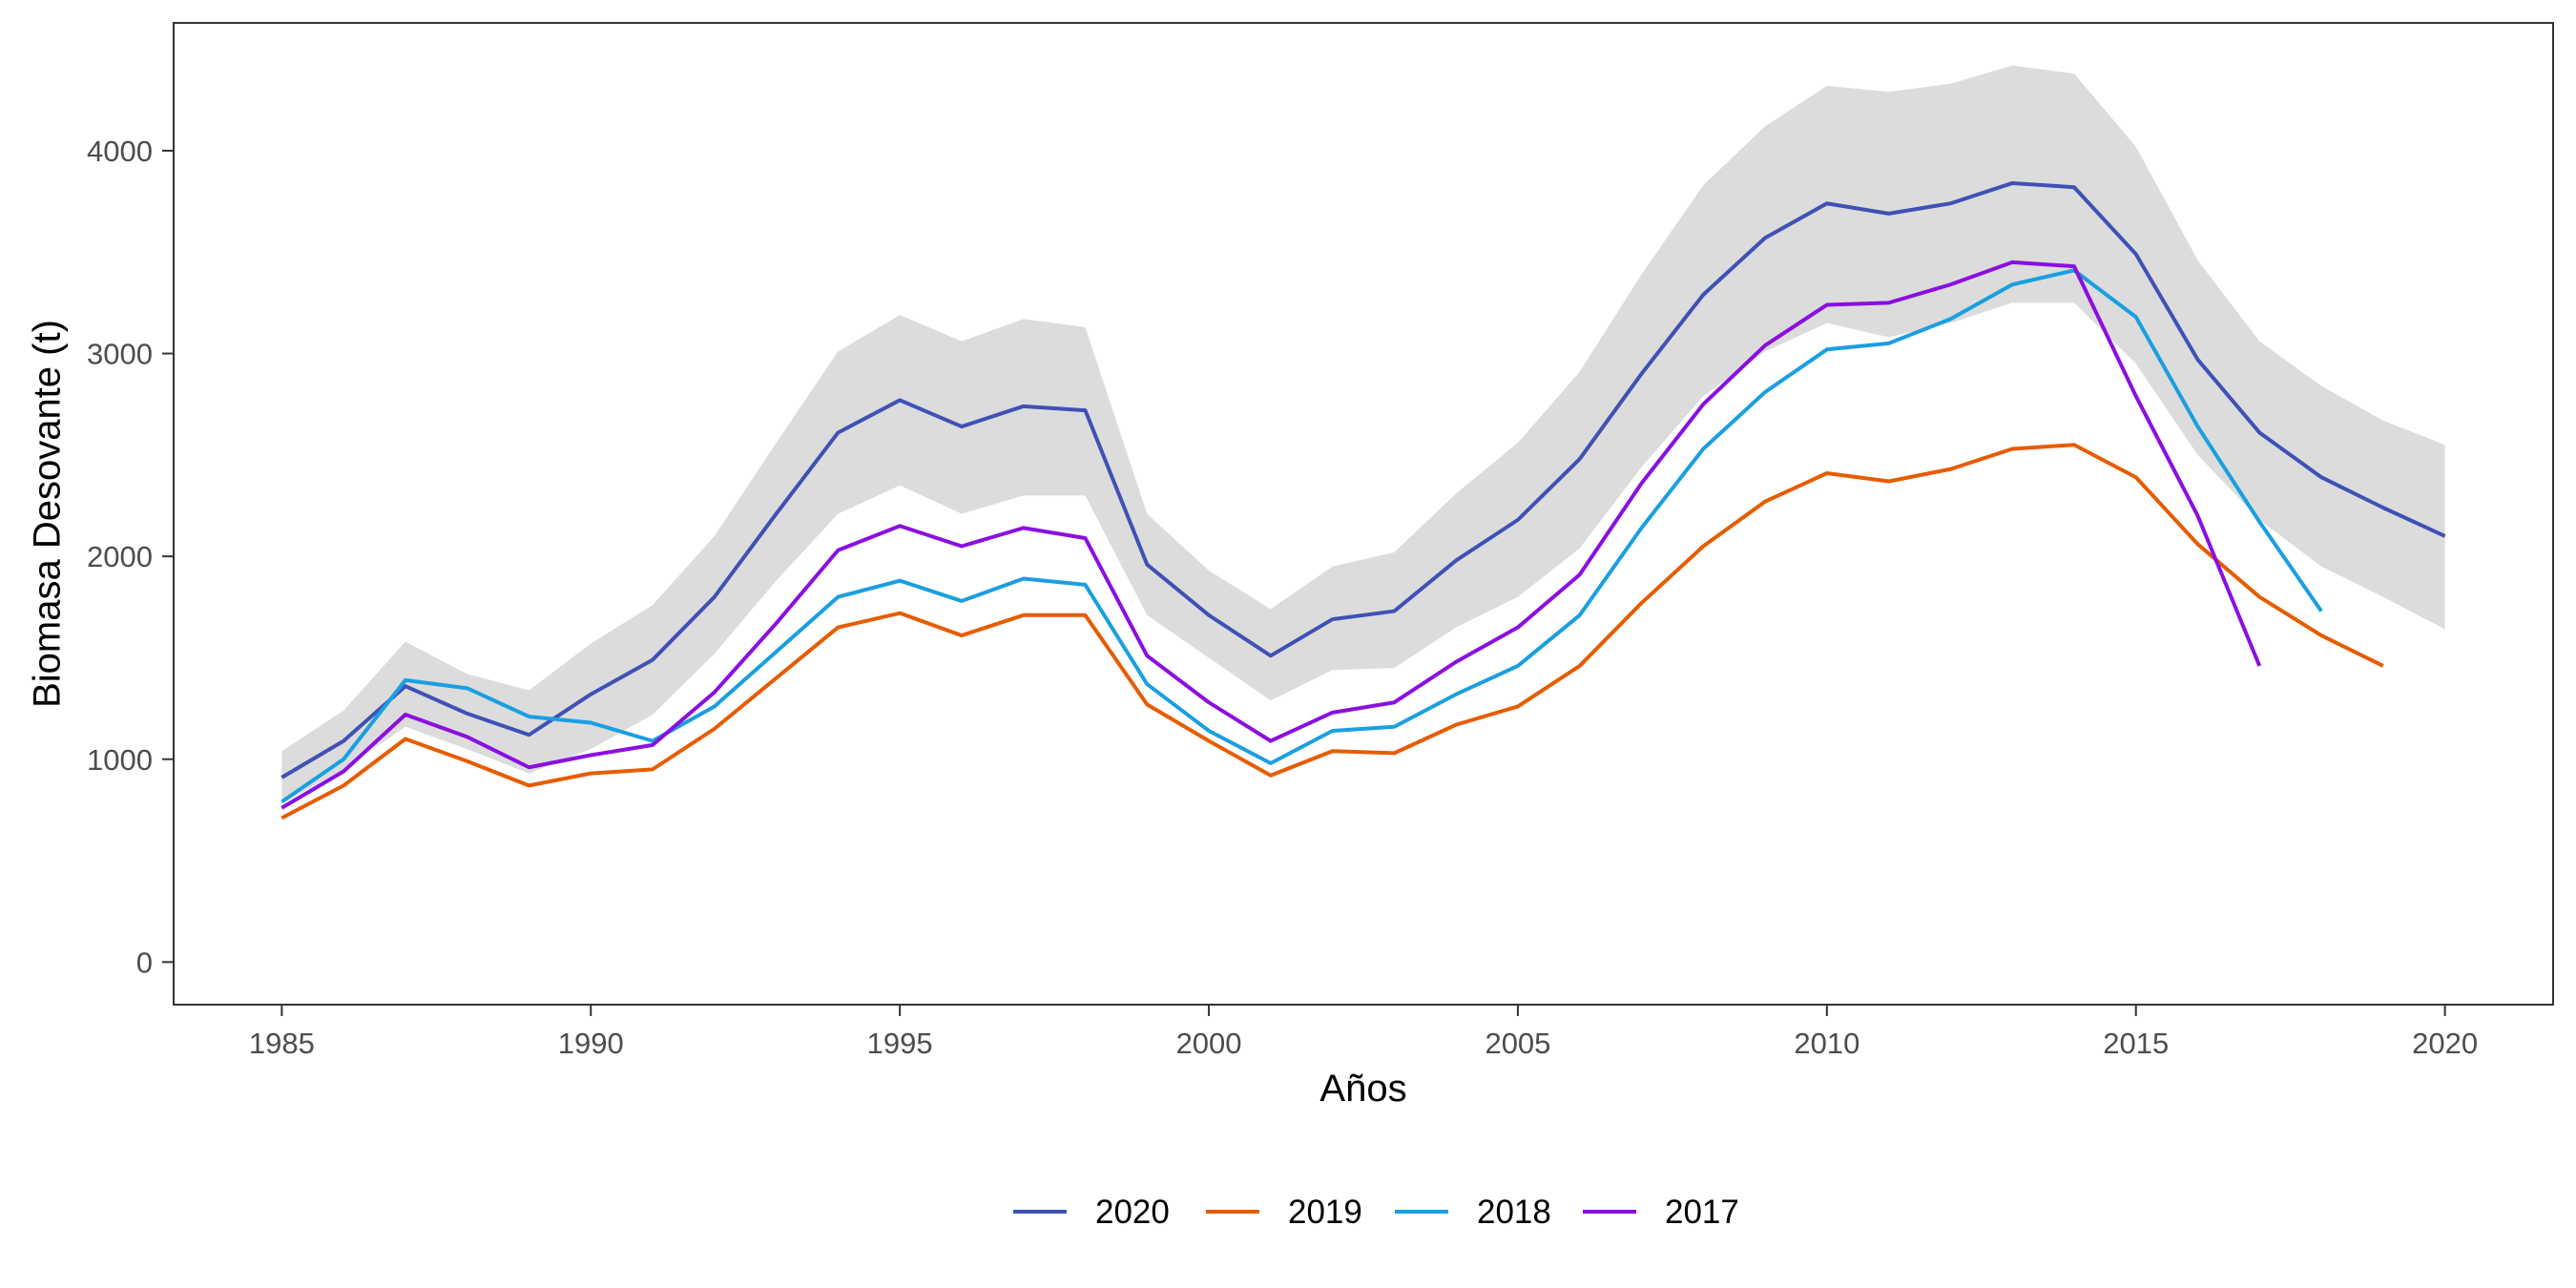  What do you see at coordinates (120, 760) in the screenshot?
I see `y-tick-label: 1000` at bounding box center [120, 760].